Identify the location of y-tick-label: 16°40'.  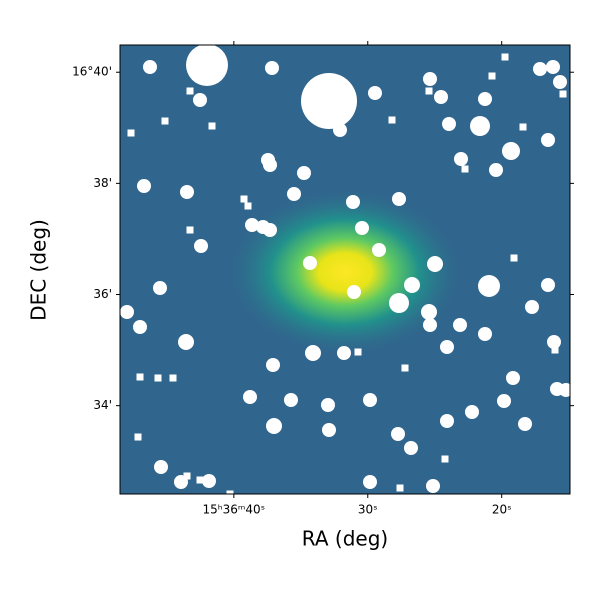
(92, 72).